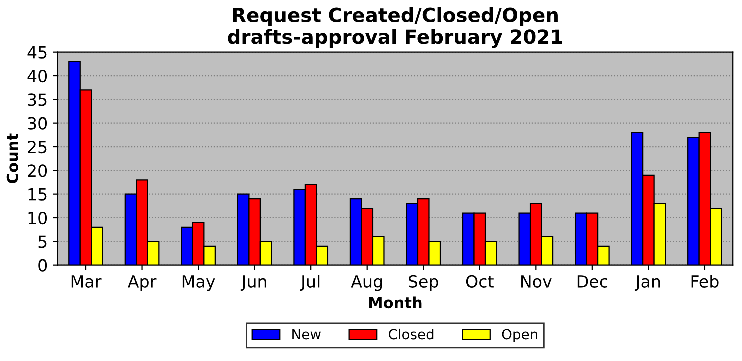 The height and width of the screenshot is (361, 742). Describe the element at coordinates (37, 52) in the screenshot. I see `y-tick-label: 45` at that location.